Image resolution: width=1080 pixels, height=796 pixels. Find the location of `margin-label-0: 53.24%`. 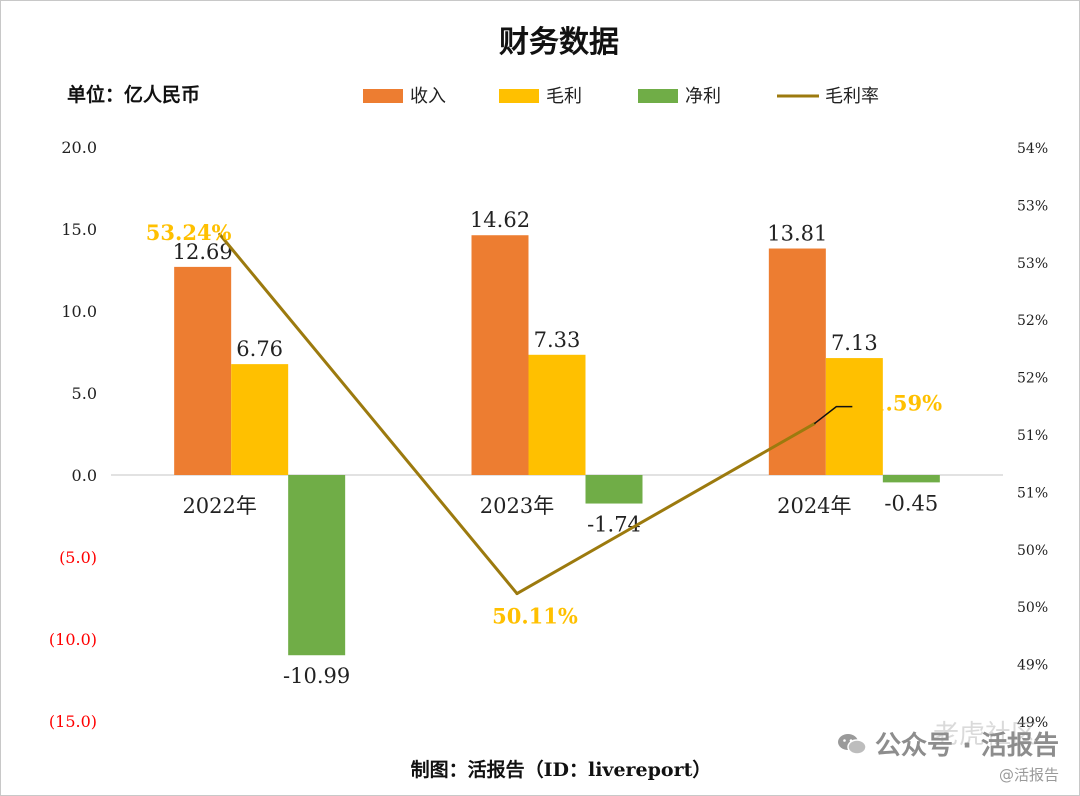

margin-label-0: 53.24% is located at coordinates (189, 232).